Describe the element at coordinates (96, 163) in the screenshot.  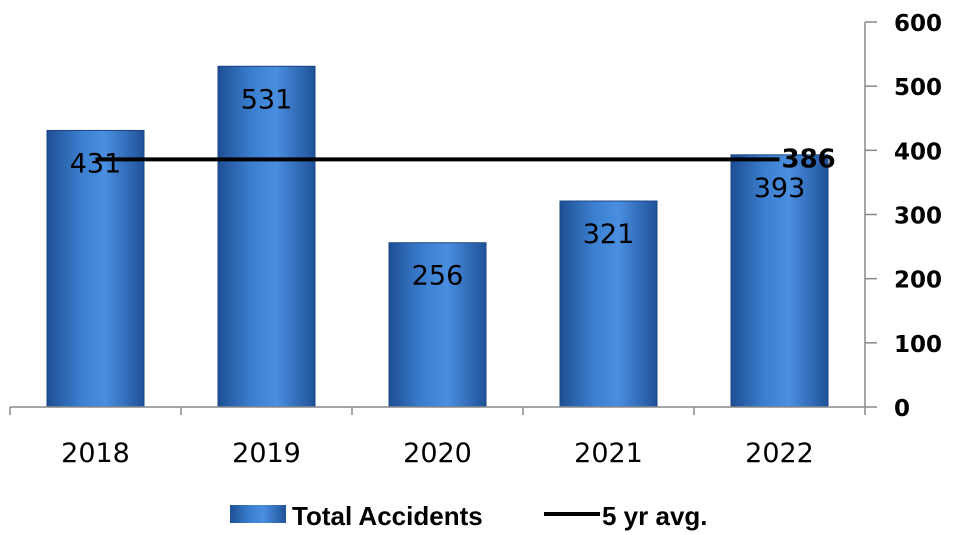
I see `bar-value-label-2018: 431` at that location.